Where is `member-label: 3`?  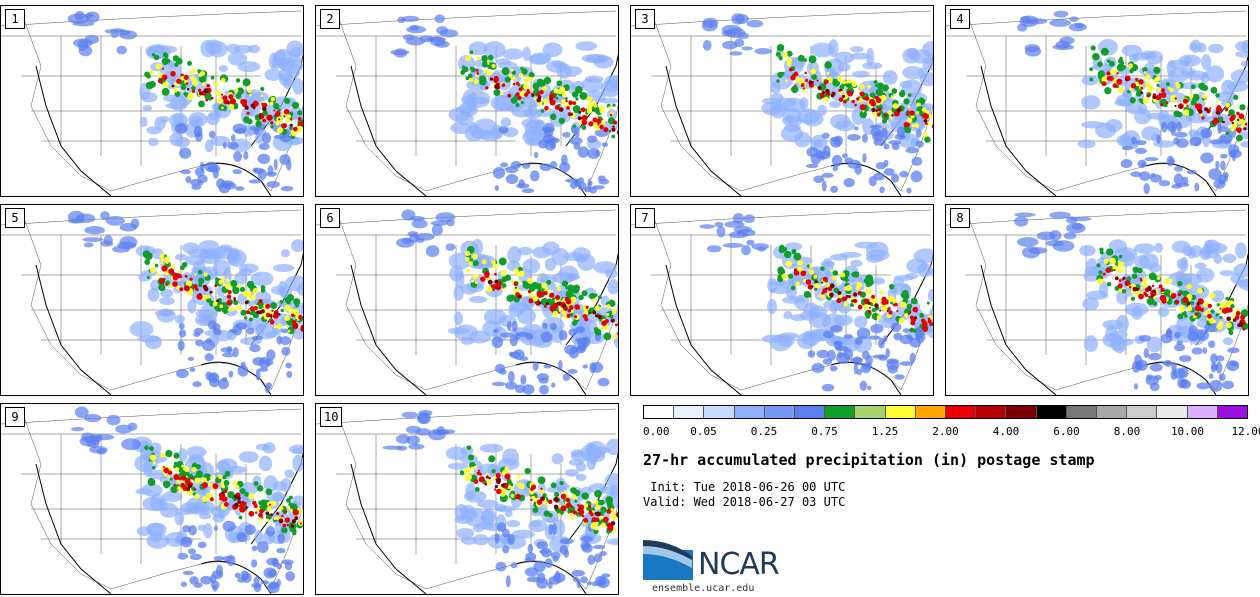
member-label: 3 is located at coordinates (645, 19).